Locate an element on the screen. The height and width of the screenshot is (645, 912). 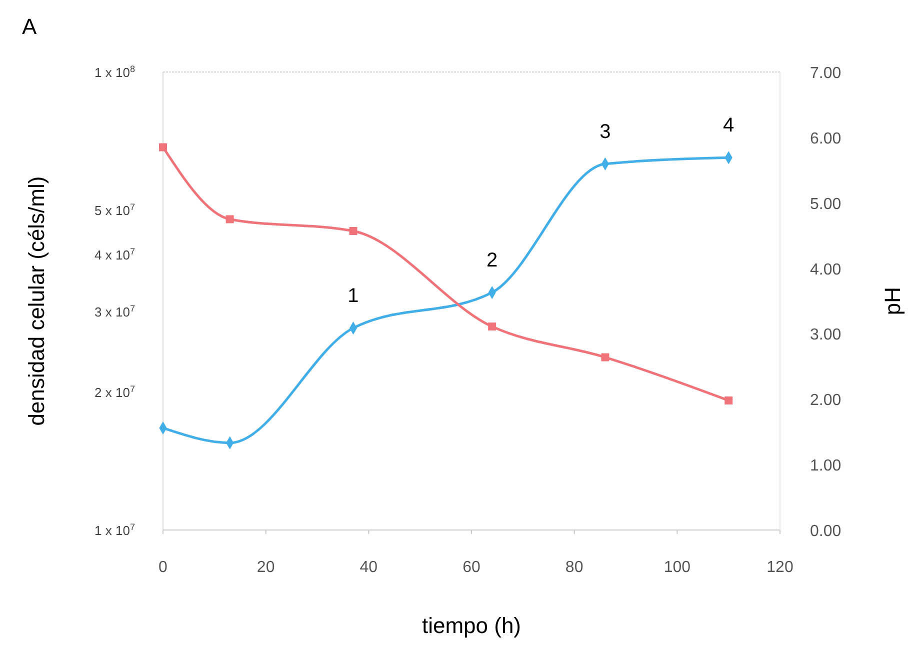
x-axis-title: tiempo (h) is located at coordinates (472, 625).